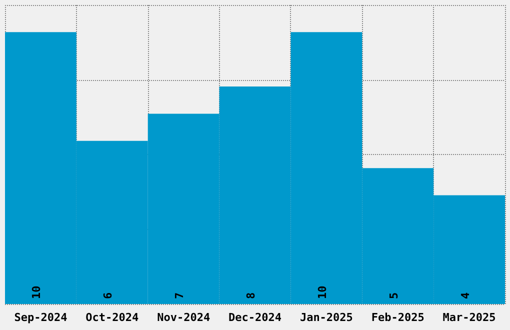  What do you see at coordinates (469, 317) in the screenshot?
I see `x-tick-label: Mar-2025` at bounding box center [469, 317].